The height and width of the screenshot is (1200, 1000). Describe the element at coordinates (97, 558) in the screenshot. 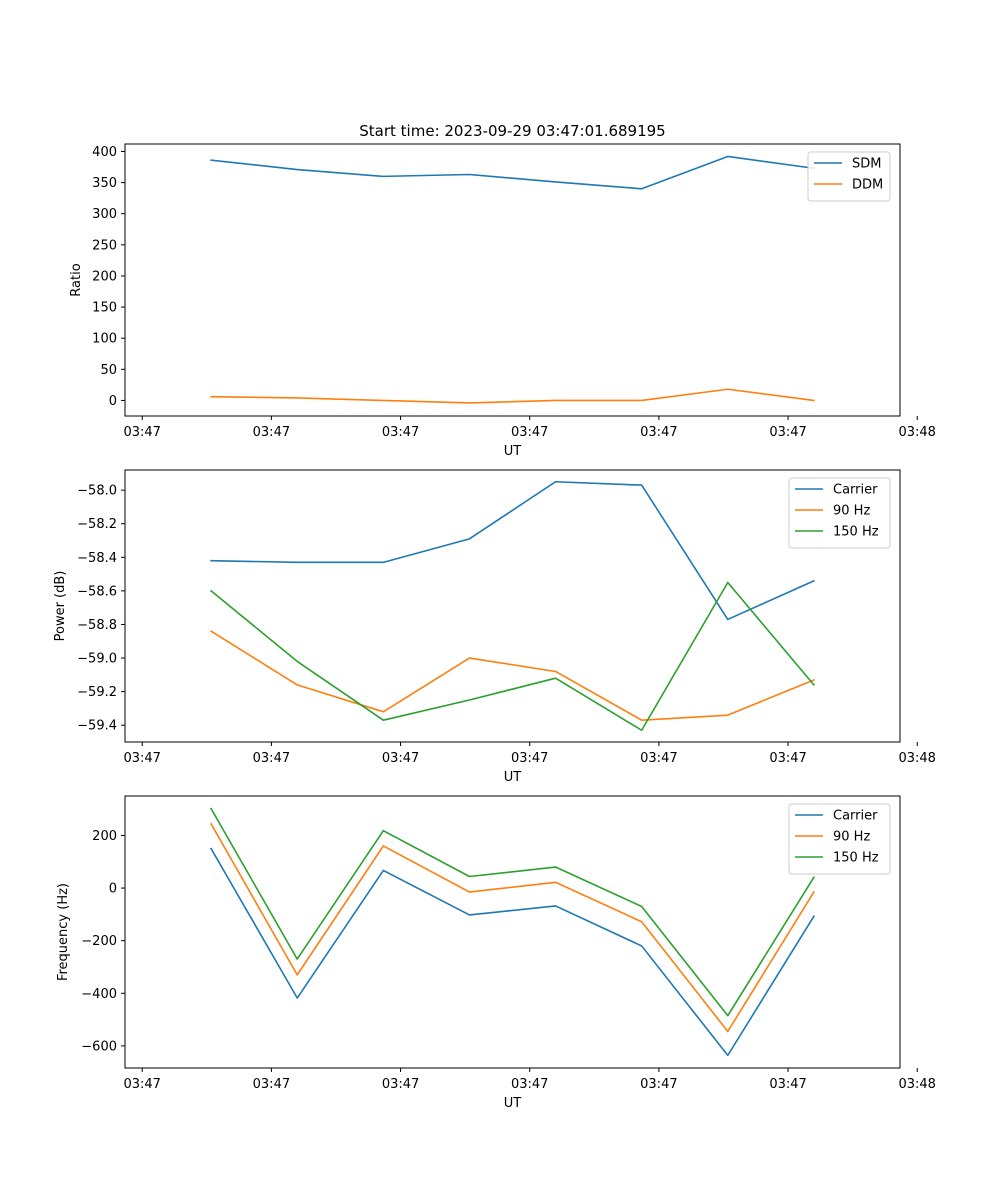

I see `y-tick-label: −58.4` at that location.